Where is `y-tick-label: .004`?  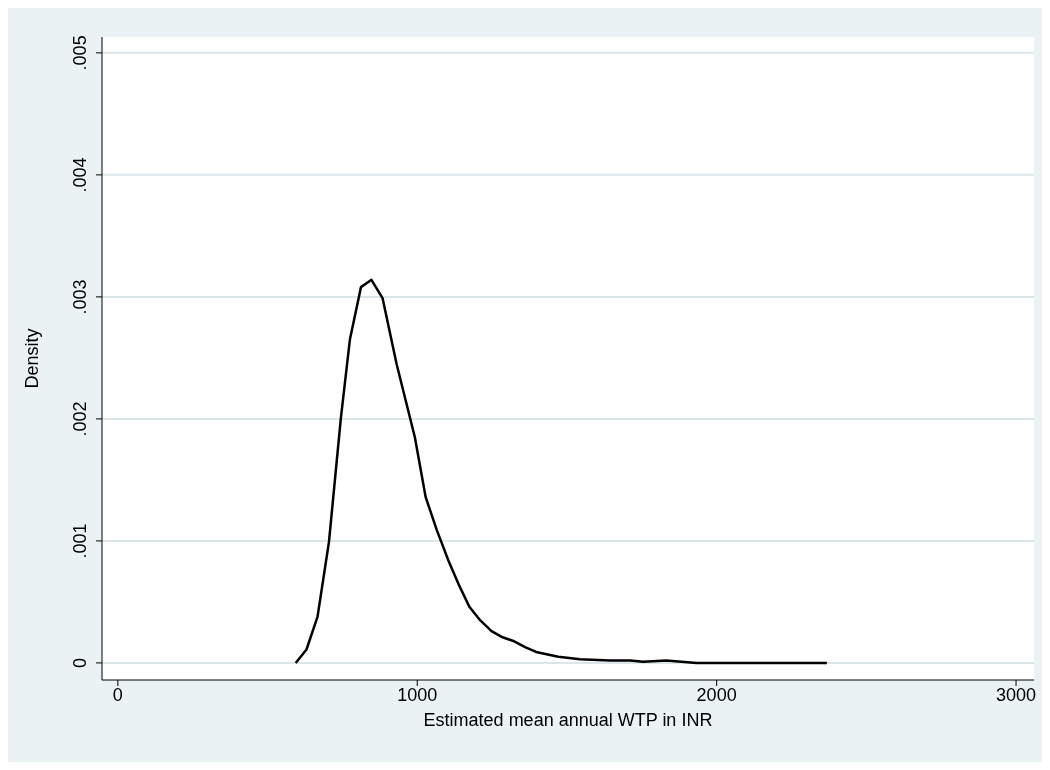
y-tick-label: .004 is located at coordinates (80, 175).